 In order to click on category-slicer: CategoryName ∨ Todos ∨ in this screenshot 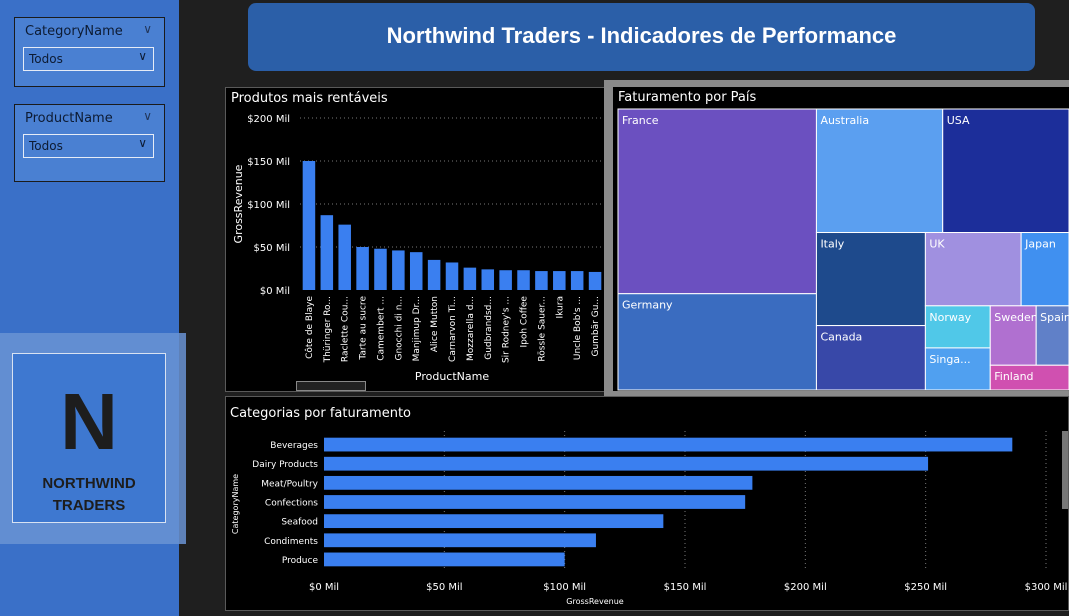, I will do `click(89, 52)`.